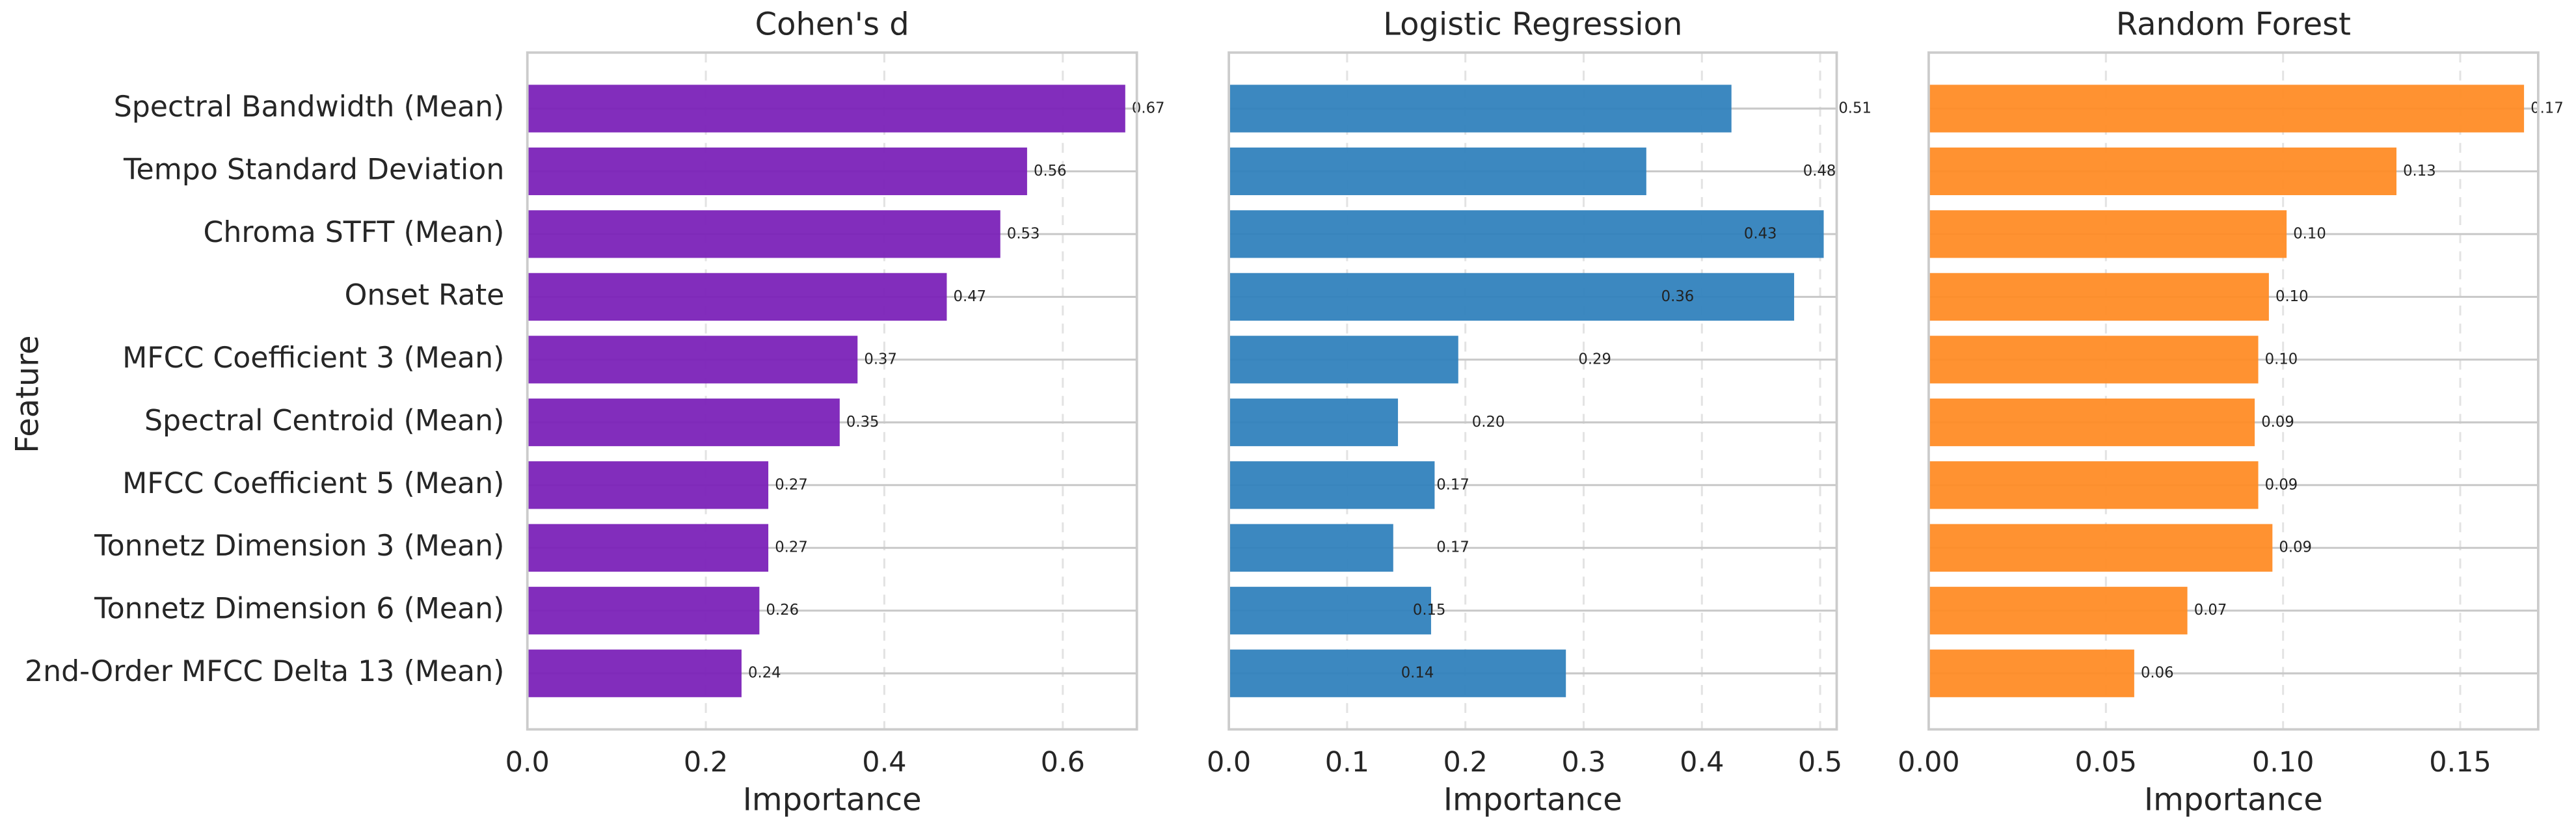 Image resolution: width=2576 pixels, height=830 pixels. I want to click on y-tick-label: 2nd-Order MFCC Delta 13 (Mean), so click(264, 671).